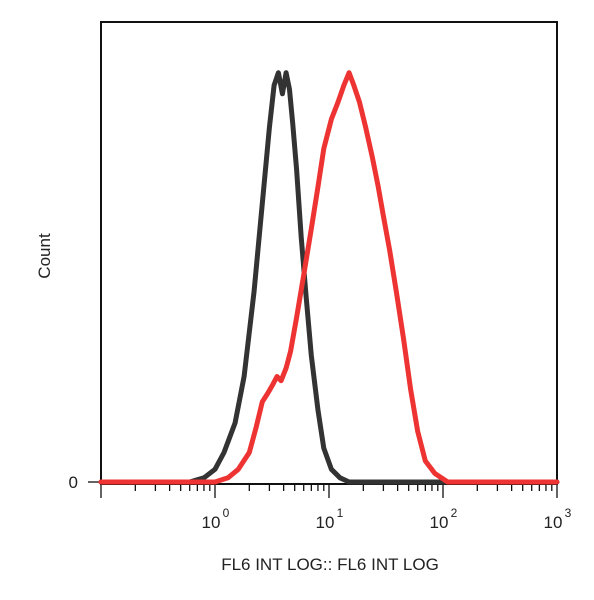 The image size is (594, 600). Describe the element at coordinates (340, 513) in the screenshot. I see `x-tick-label-exponent: 1` at that location.